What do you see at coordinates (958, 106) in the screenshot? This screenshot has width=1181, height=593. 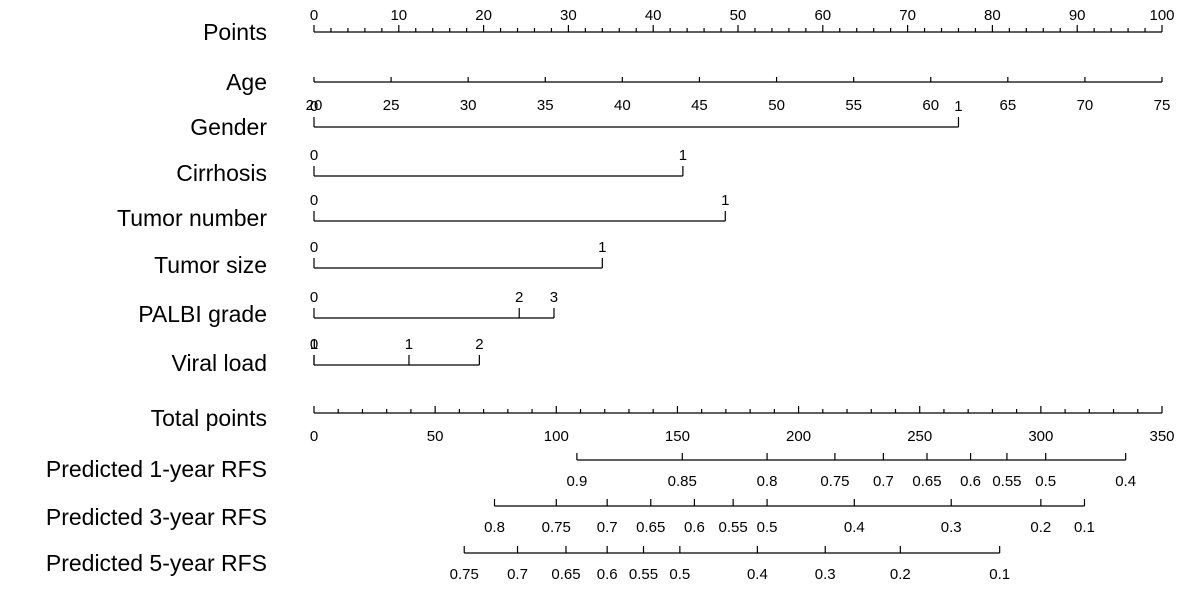 I see `gender-level-label: 1` at bounding box center [958, 106].